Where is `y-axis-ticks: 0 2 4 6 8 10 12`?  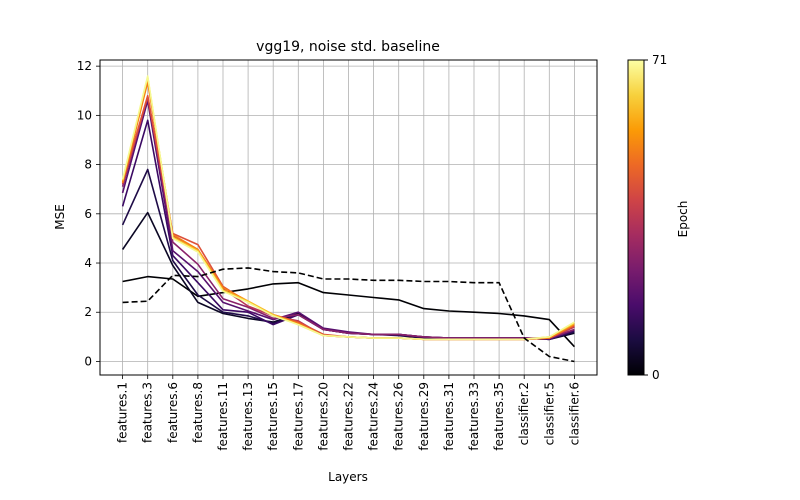
y-axis-ticks: 0 2 4 6 8 10 12 is located at coordinates (88, 213).